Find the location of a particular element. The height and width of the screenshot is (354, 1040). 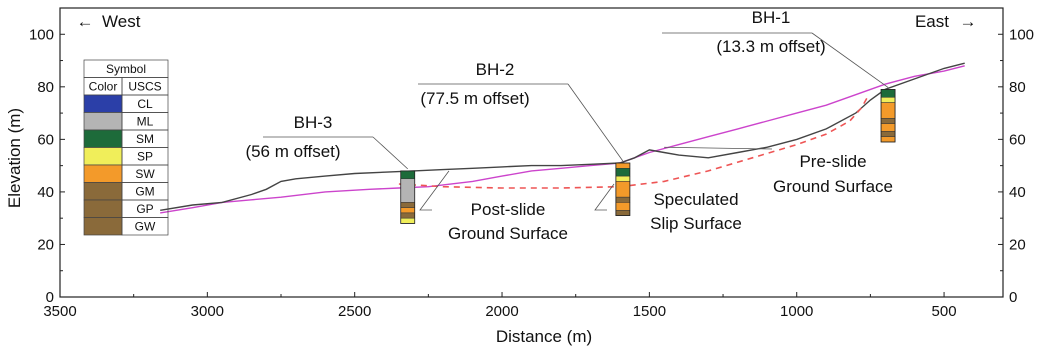

y-axis-title: Elevation (m) is located at coordinates (14, 158).